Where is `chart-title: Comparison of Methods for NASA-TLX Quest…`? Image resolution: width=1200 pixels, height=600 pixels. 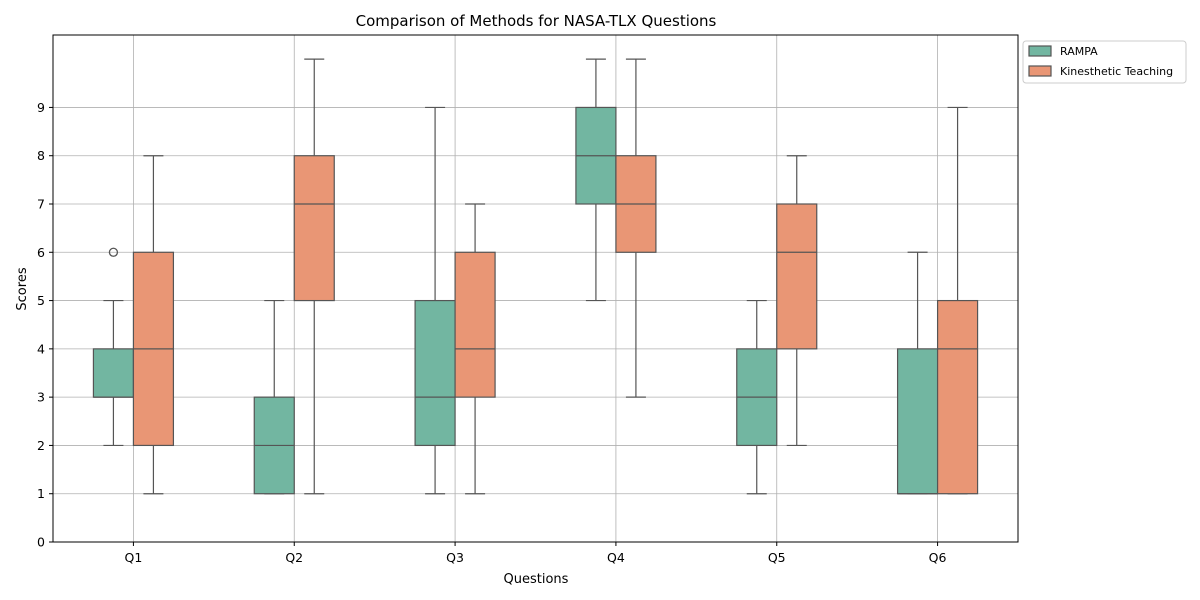 chart-title: Comparison of Methods for NASA-TLX Quest… is located at coordinates (536, 21).